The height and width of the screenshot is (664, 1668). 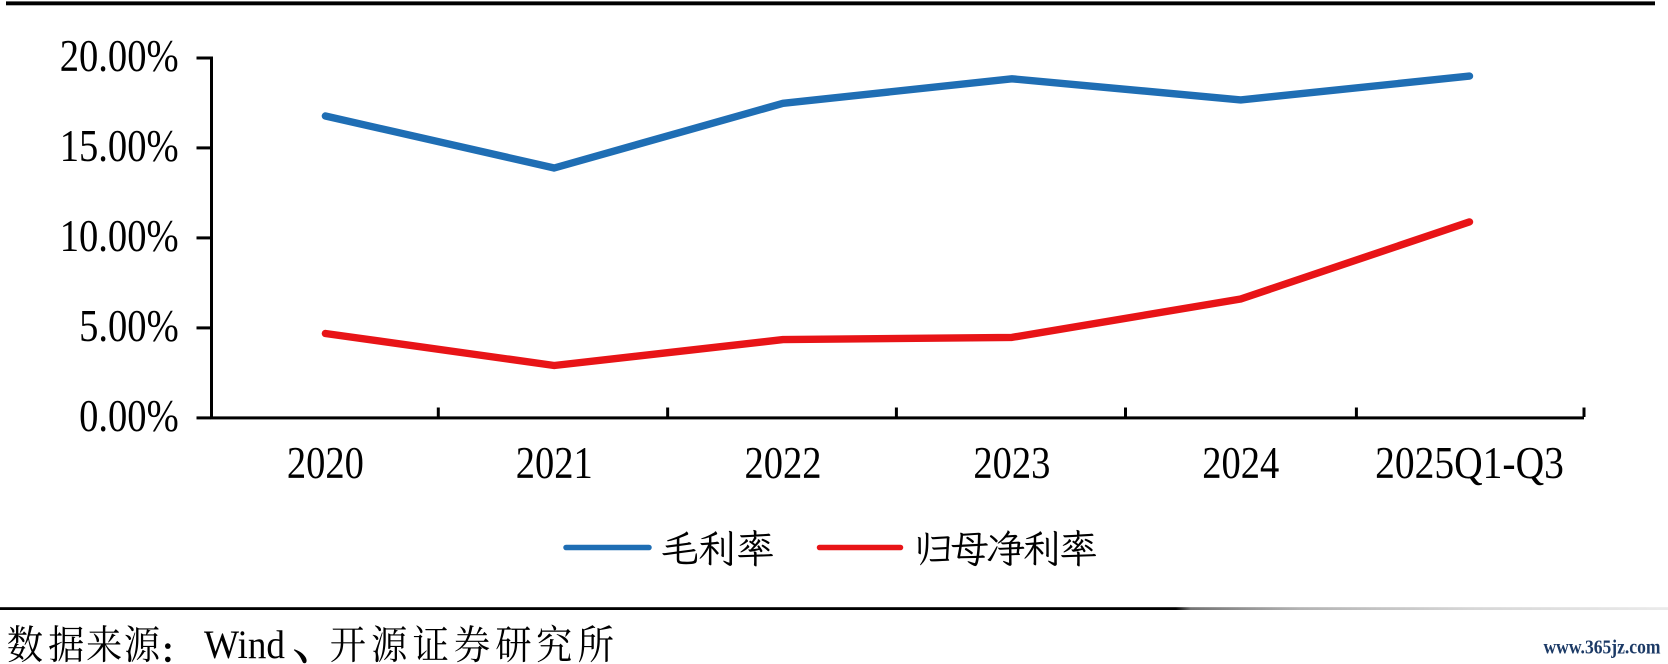 I want to click on svg-text: 2021, so click(x=554, y=463).